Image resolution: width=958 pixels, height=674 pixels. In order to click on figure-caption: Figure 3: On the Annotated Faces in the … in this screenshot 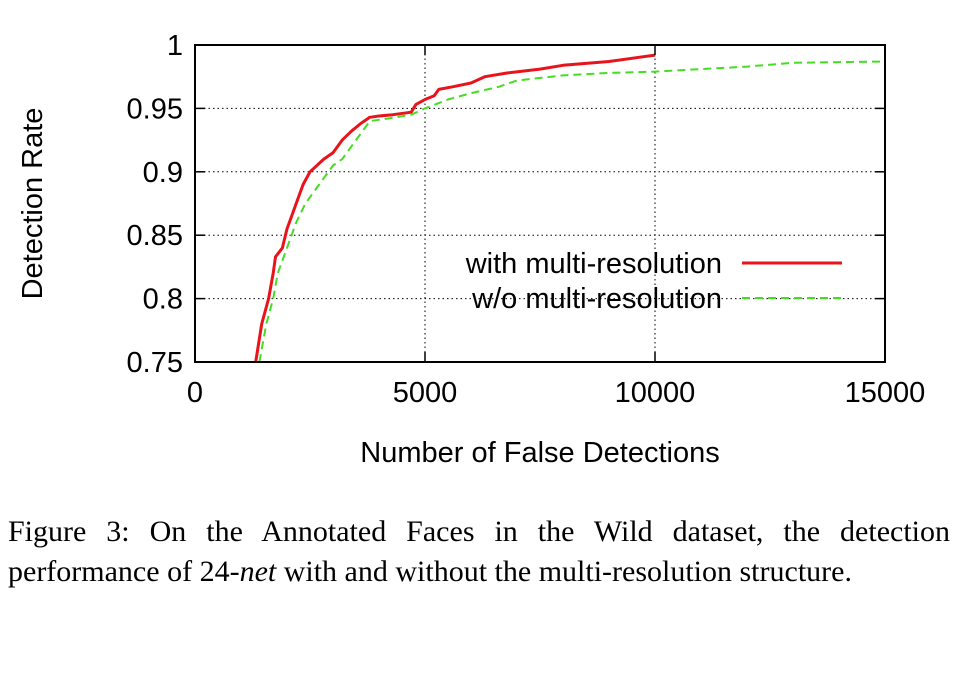, I will do `click(479, 552)`.